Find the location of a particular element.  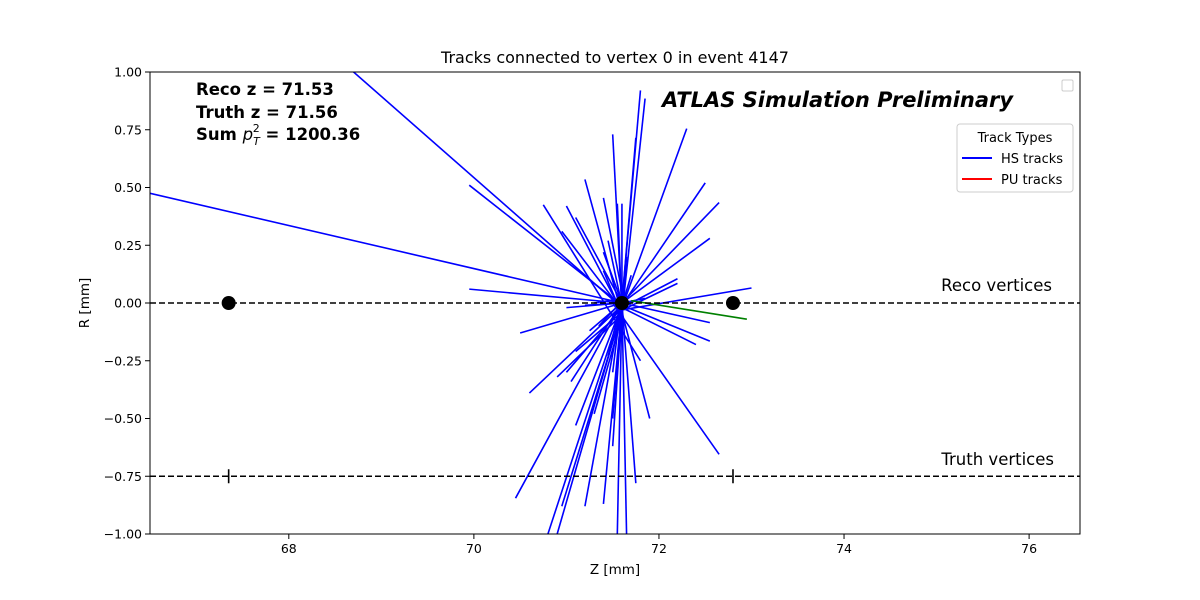

legend-frame is located at coordinates (1015, 158).